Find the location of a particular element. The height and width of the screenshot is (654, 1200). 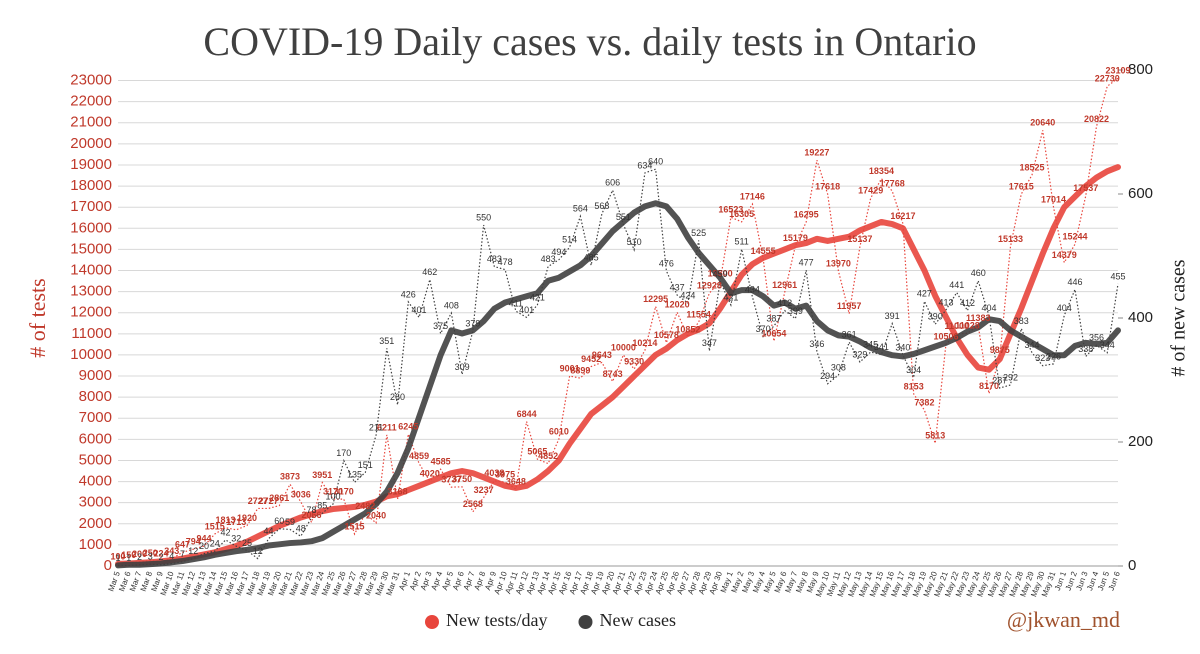

y-tick-label: 12000 is located at coordinates (91, 312).